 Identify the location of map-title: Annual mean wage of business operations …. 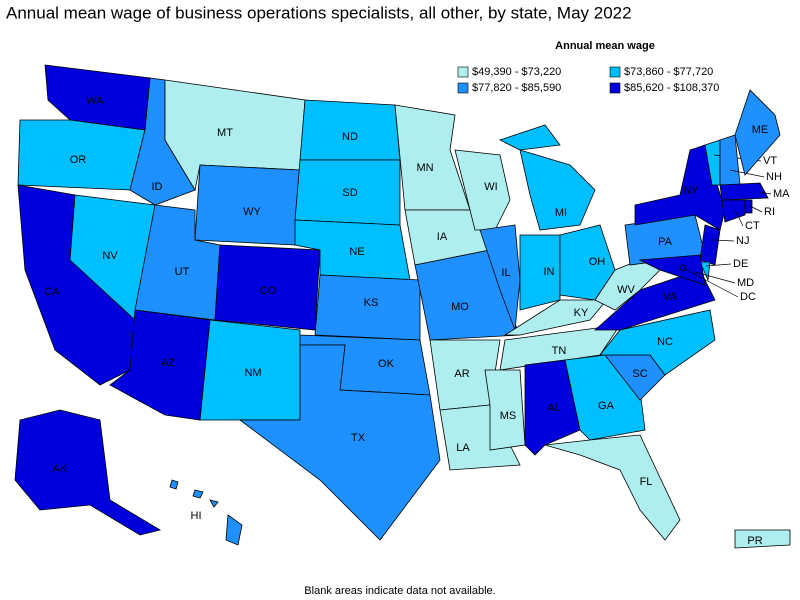
(319, 12).